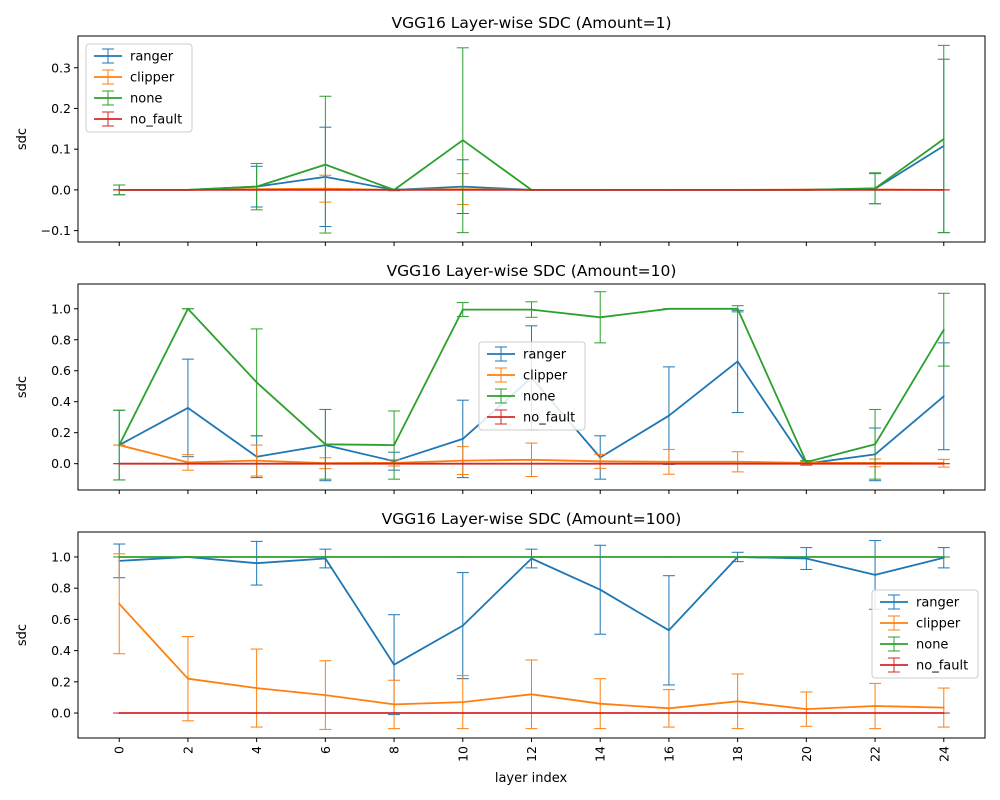 This screenshot has width=1000, height=800. What do you see at coordinates (932, 645) in the screenshot?
I see `legend-label: none` at bounding box center [932, 645].